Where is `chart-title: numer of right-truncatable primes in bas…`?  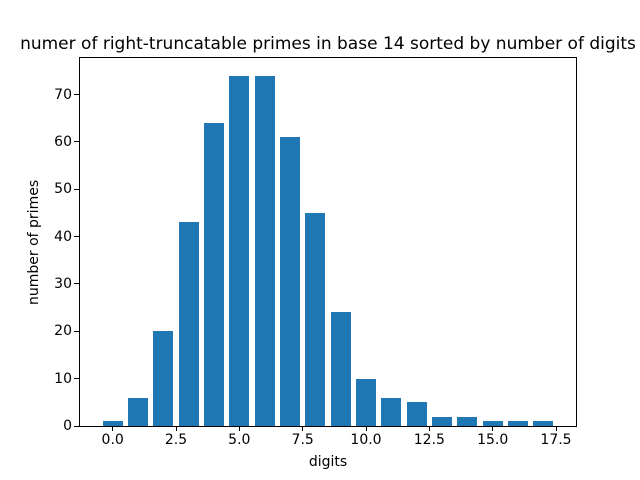 chart-title: numer of right-truncatable primes in bas… is located at coordinates (328, 44).